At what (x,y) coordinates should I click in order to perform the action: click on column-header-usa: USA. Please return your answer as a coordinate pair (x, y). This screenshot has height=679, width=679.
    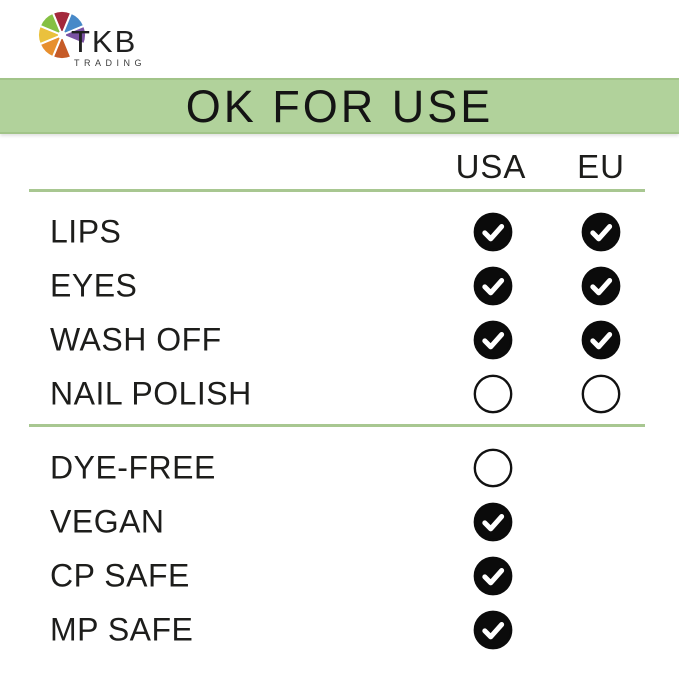
    Looking at the image, I should click on (491, 166).